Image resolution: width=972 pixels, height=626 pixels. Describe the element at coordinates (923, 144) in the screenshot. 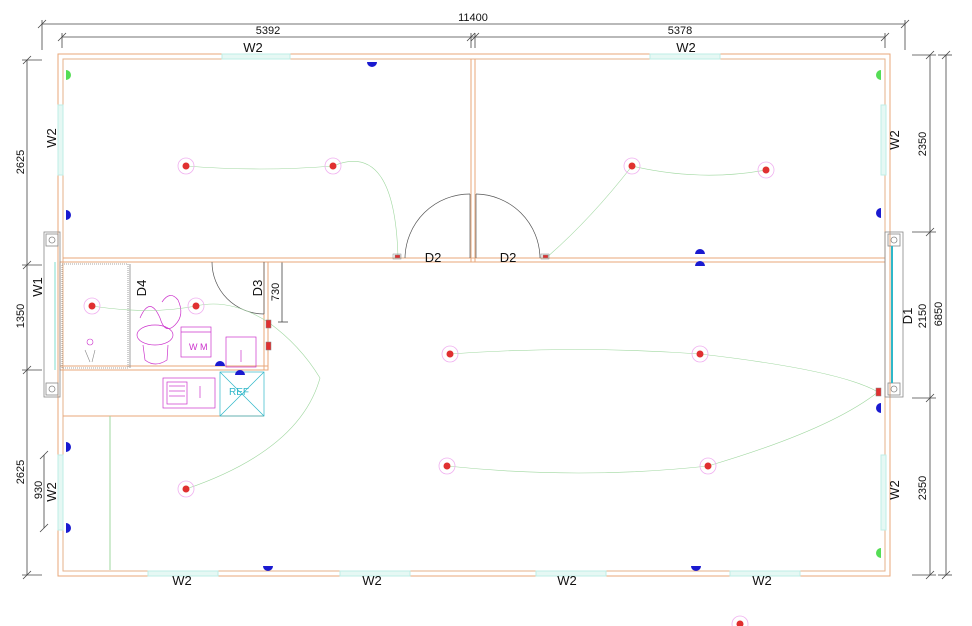

I see `dim-right-top: 2350` at that location.